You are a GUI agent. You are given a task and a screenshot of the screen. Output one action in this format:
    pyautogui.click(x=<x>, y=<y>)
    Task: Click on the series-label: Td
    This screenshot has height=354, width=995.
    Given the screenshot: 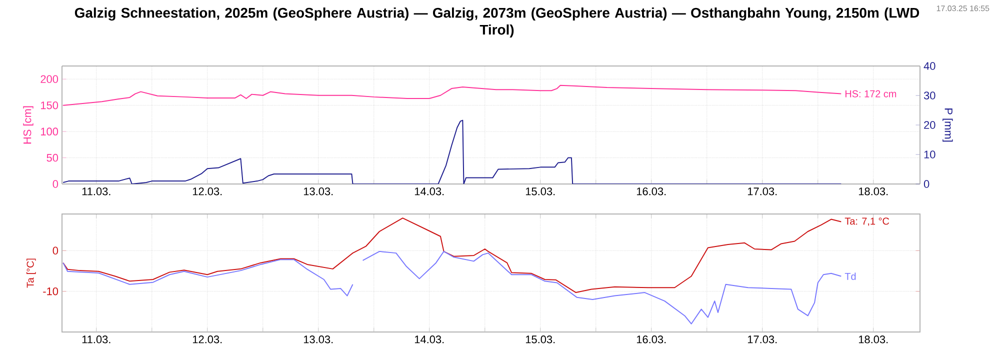 What is the action you would take?
    pyautogui.click(x=850, y=276)
    